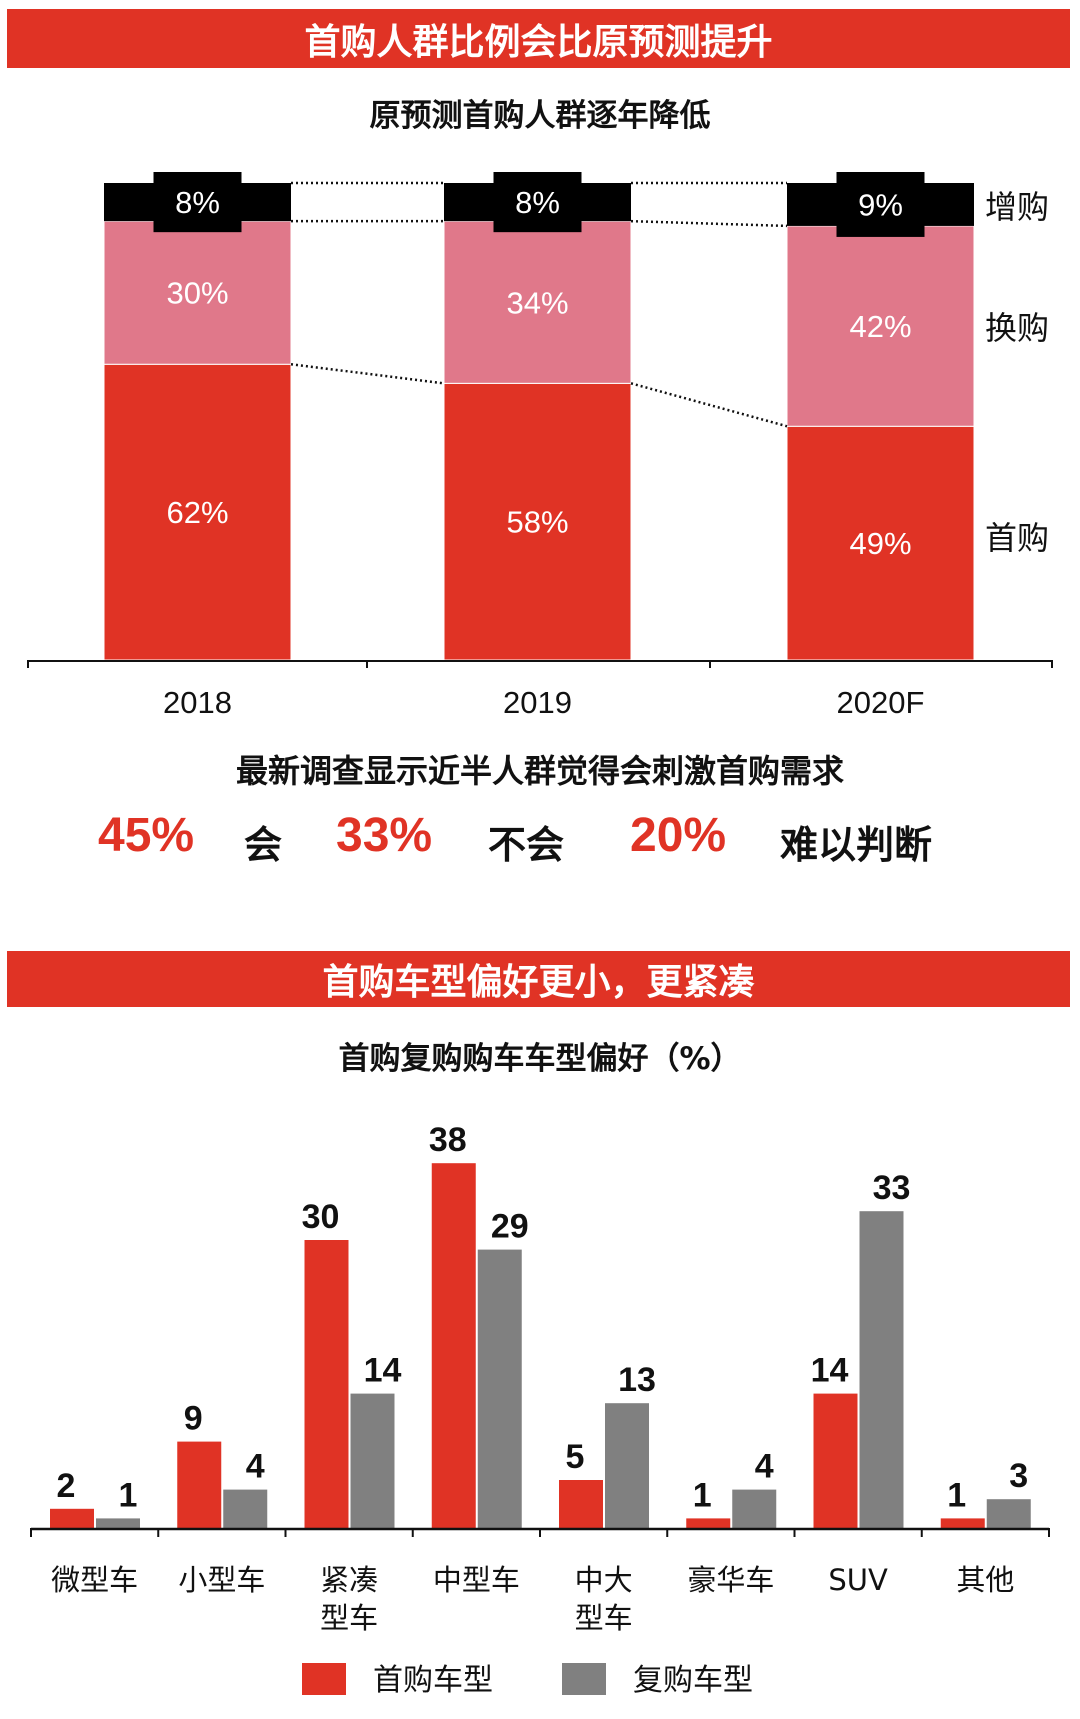  Describe the element at coordinates (540, 1059) in the screenshot. I see `chart2-title: 首购复购购车车型偏好（%）` at that location.